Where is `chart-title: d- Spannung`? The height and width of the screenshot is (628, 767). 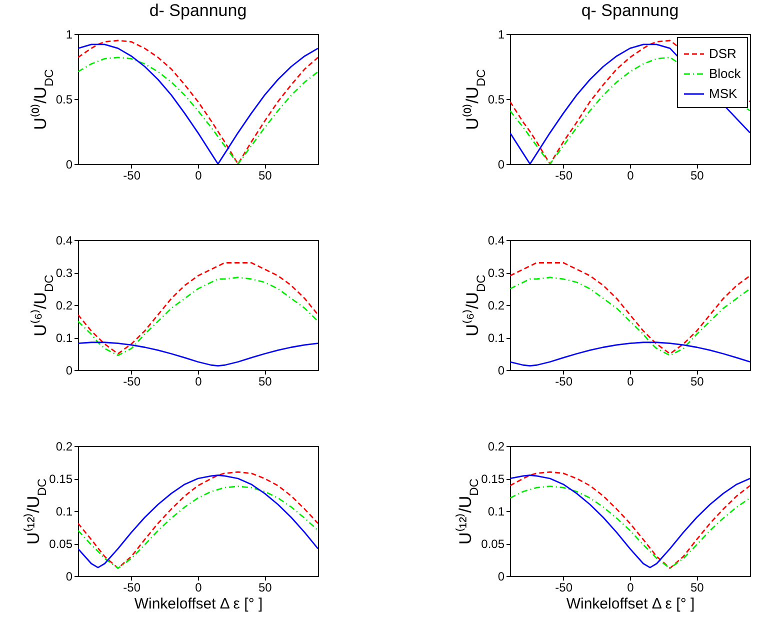 chart-title: d- Spannung is located at coordinates (198, 10).